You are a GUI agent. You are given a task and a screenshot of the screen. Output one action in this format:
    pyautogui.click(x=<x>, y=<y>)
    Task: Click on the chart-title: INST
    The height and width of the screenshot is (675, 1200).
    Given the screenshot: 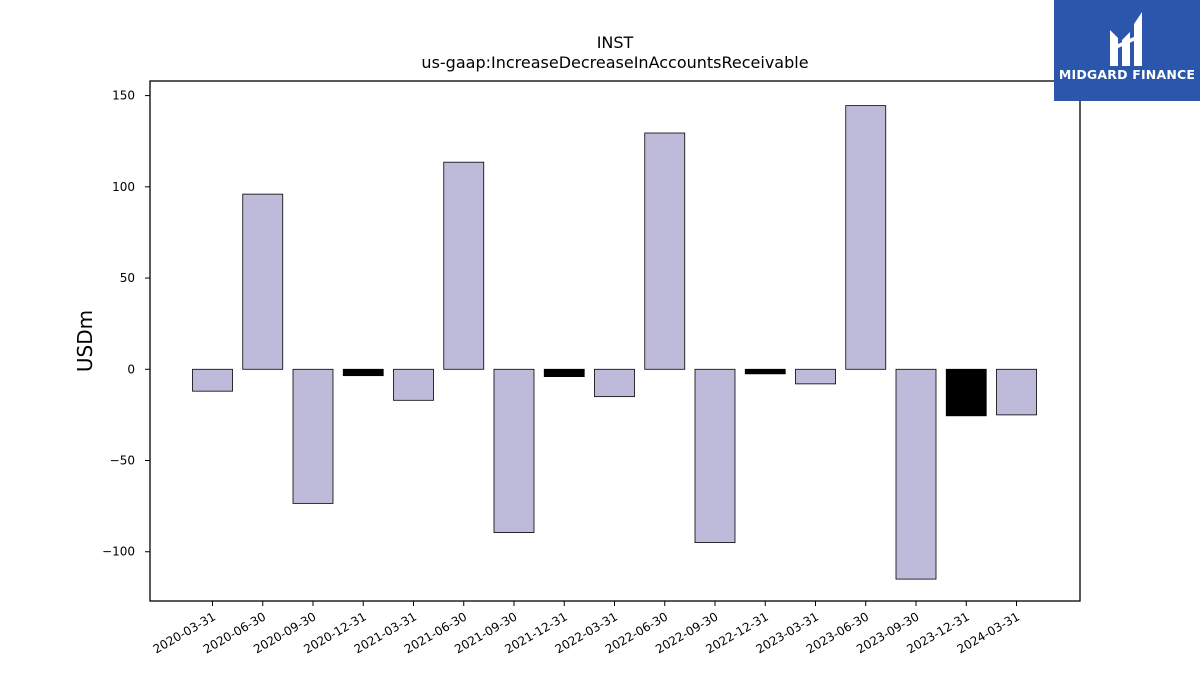 What is the action you would take?
    pyautogui.click(x=615, y=42)
    